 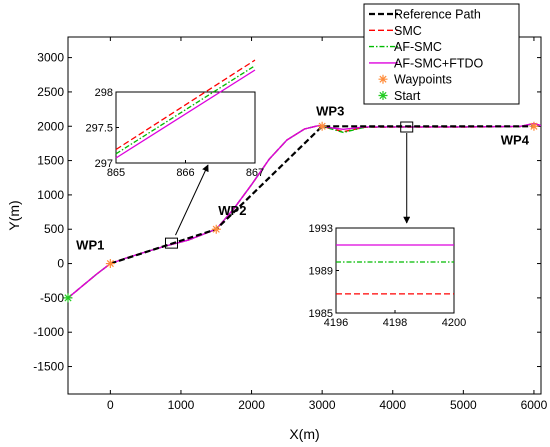 I want to click on y-tick-label: 500, so click(x=54, y=229).